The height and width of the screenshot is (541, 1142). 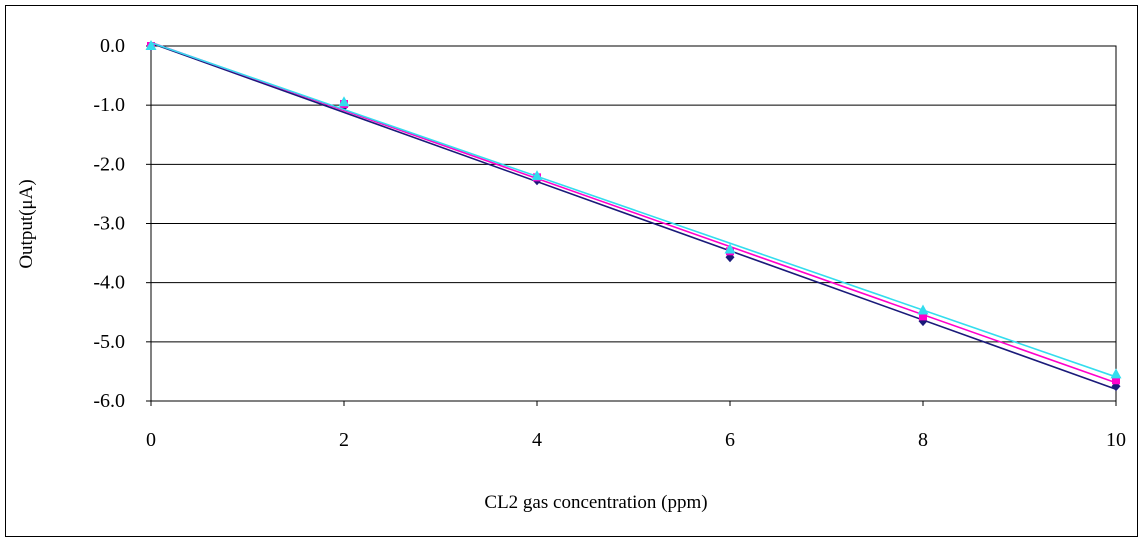 What do you see at coordinates (109, 342) in the screenshot?
I see `y-tick-label: -5.0` at bounding box center [109, 342].